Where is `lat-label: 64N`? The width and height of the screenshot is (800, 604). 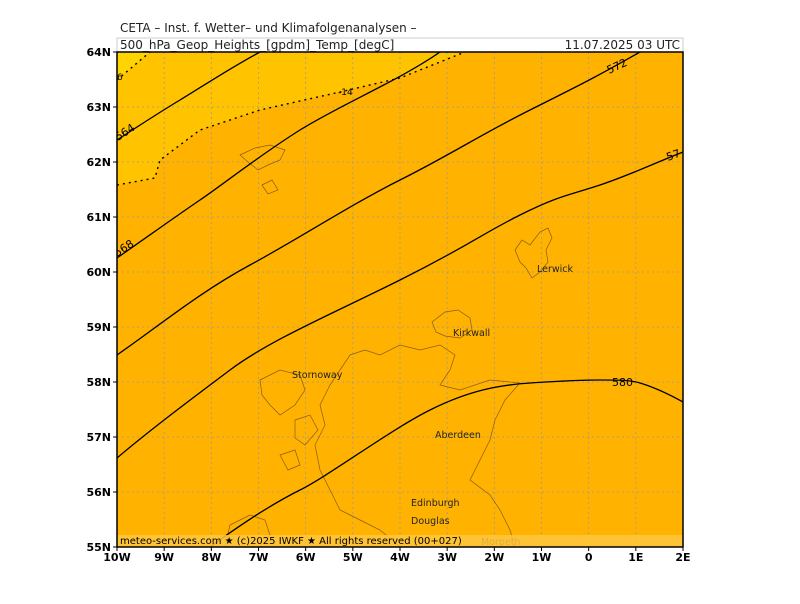 lat-label: 64N is located at coordinates (98, 52).